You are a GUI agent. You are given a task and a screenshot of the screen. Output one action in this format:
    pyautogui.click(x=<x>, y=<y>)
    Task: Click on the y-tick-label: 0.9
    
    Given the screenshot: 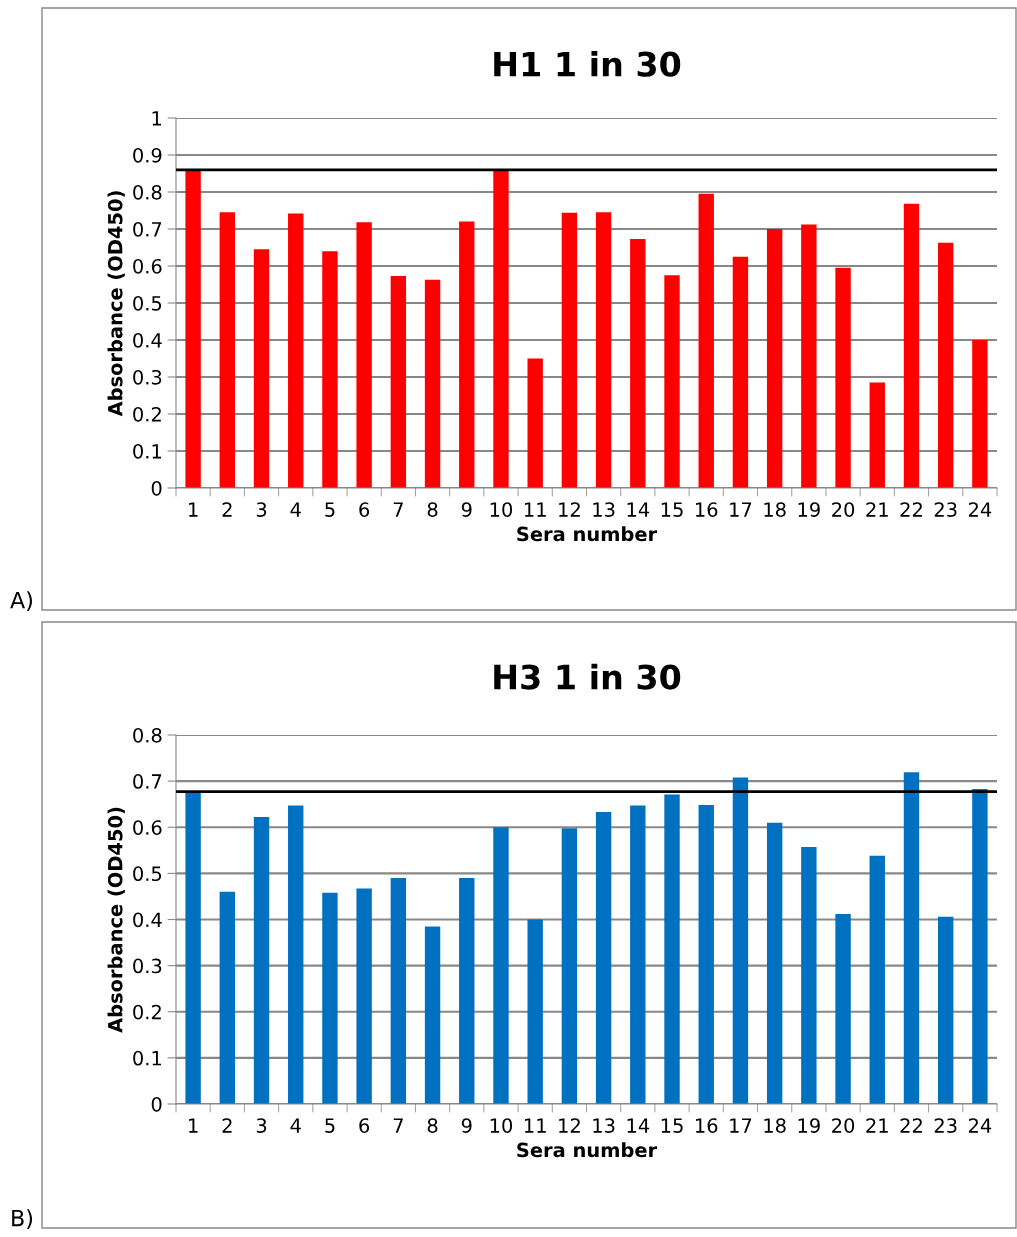 What is the action you would take?
    pyautogui.click(x=147, y=155)
    